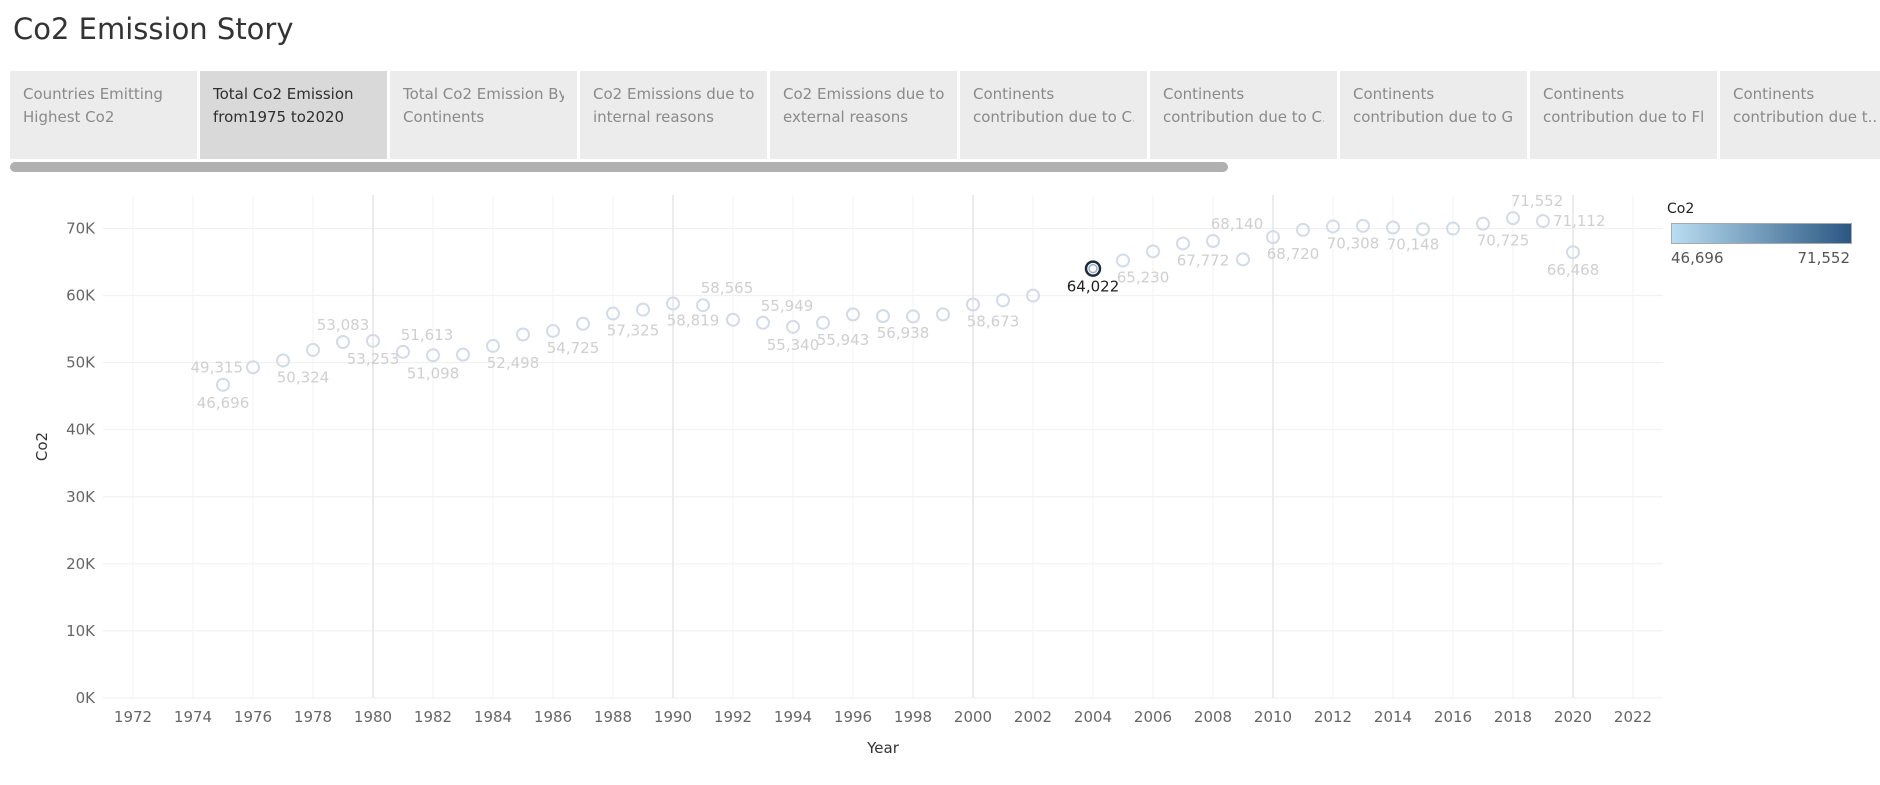 The height and width of the screenshot is (785, 1880). What do you see at coordinates (573, 348) in the screenshot?
I see `data-label: 54,725` at bounding box center [573, 348].